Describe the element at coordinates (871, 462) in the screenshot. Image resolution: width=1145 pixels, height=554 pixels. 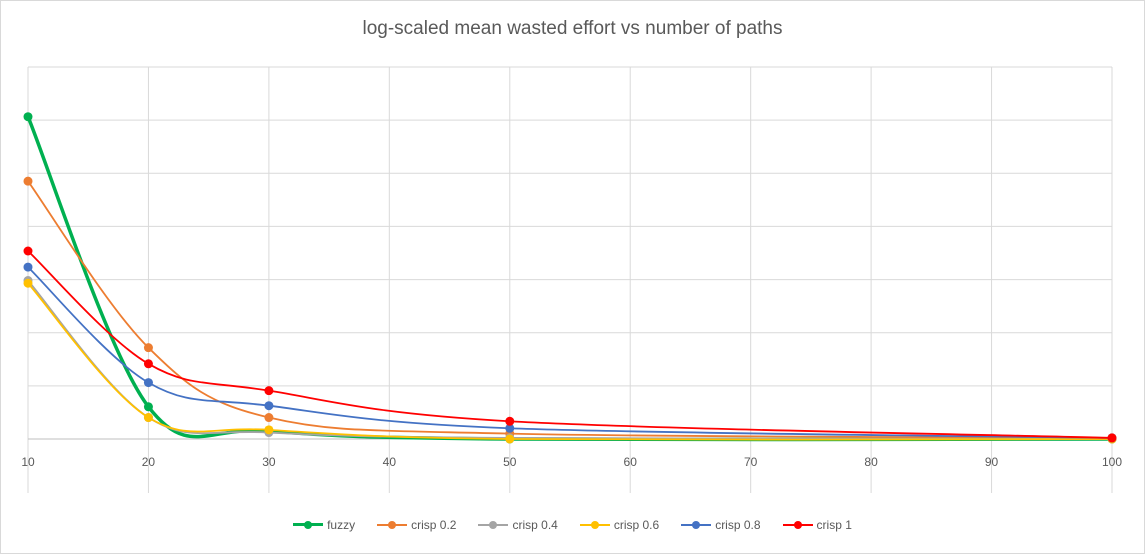
I see `x-tick-label: 80` at that location.